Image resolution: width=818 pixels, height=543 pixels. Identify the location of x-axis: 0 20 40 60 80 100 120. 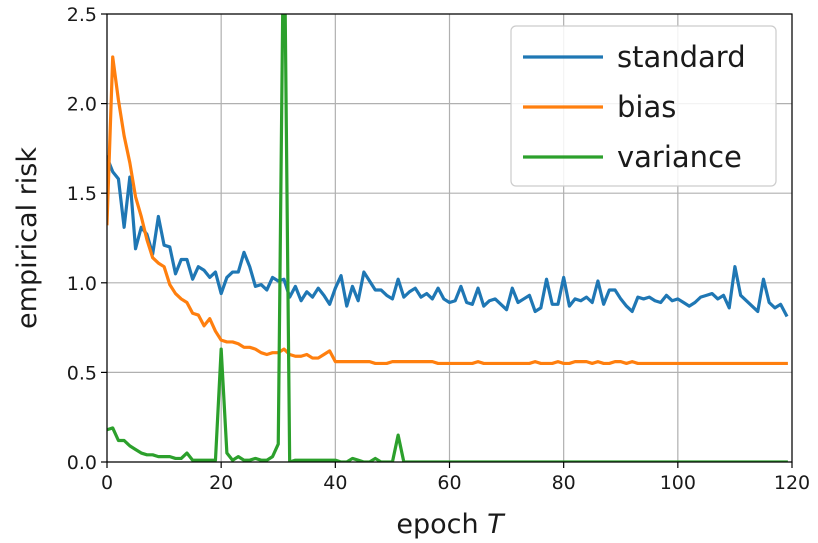
(455, 478).